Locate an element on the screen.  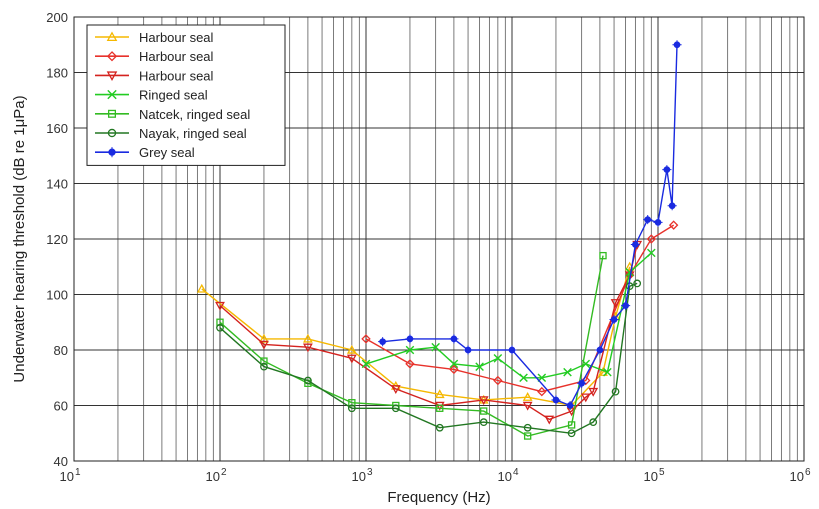
y-tick-label: 200 is located at coordinates (57, 17).